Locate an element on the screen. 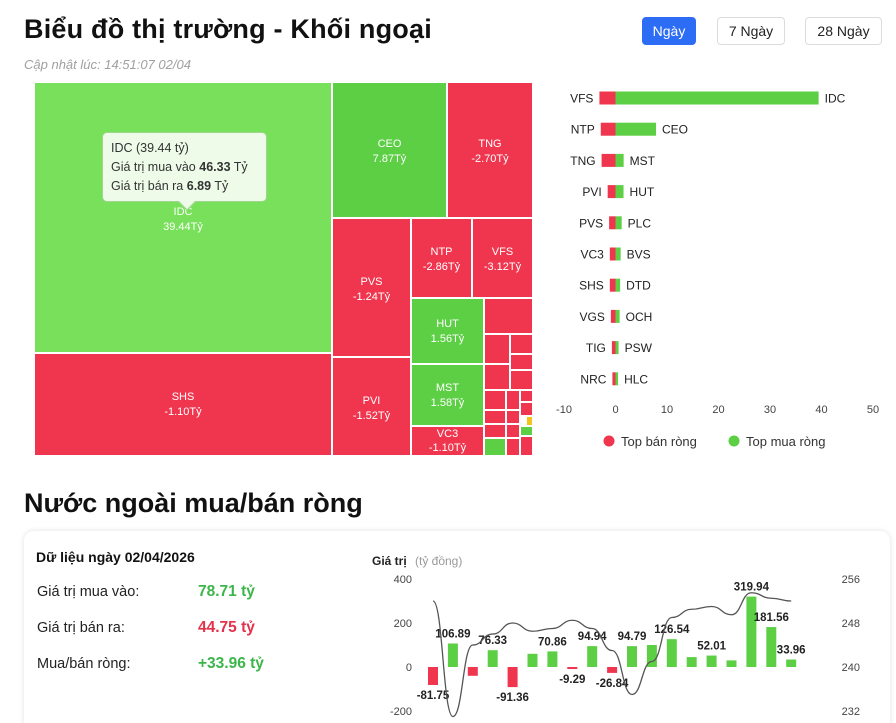  sell-code-label: NRC is located at coordinates (593, 379).